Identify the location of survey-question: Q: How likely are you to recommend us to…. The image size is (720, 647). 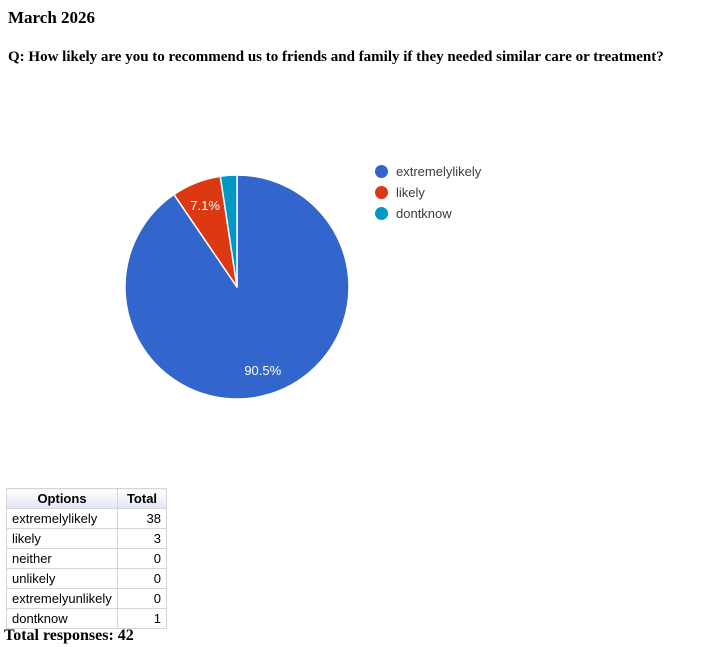
(336, 57).